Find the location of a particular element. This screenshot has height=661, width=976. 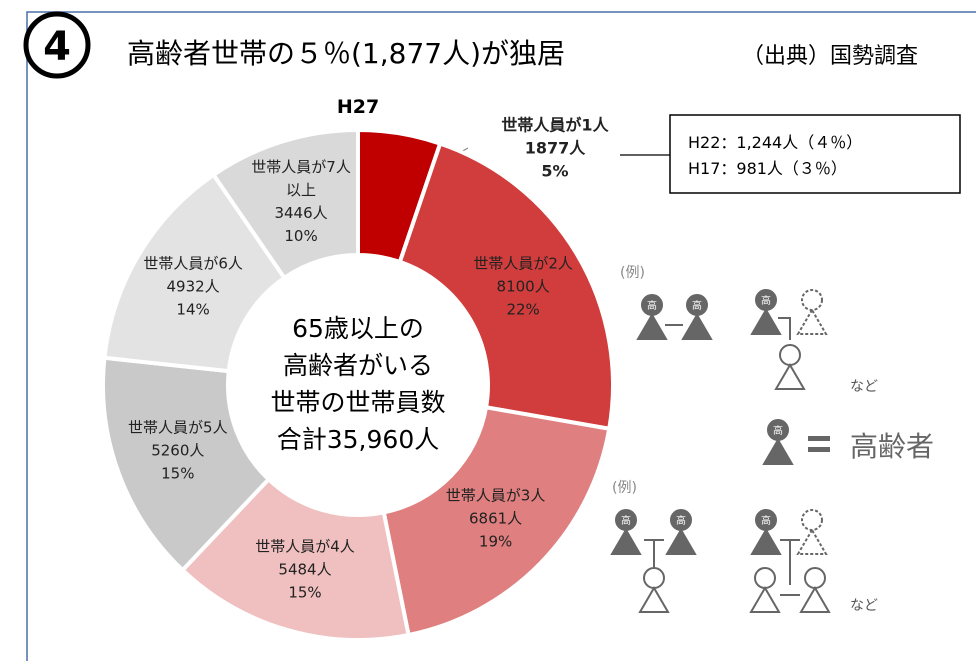

slice-label: 世帯人員が2人 8100人 22% is located at coordinates (523, 287).